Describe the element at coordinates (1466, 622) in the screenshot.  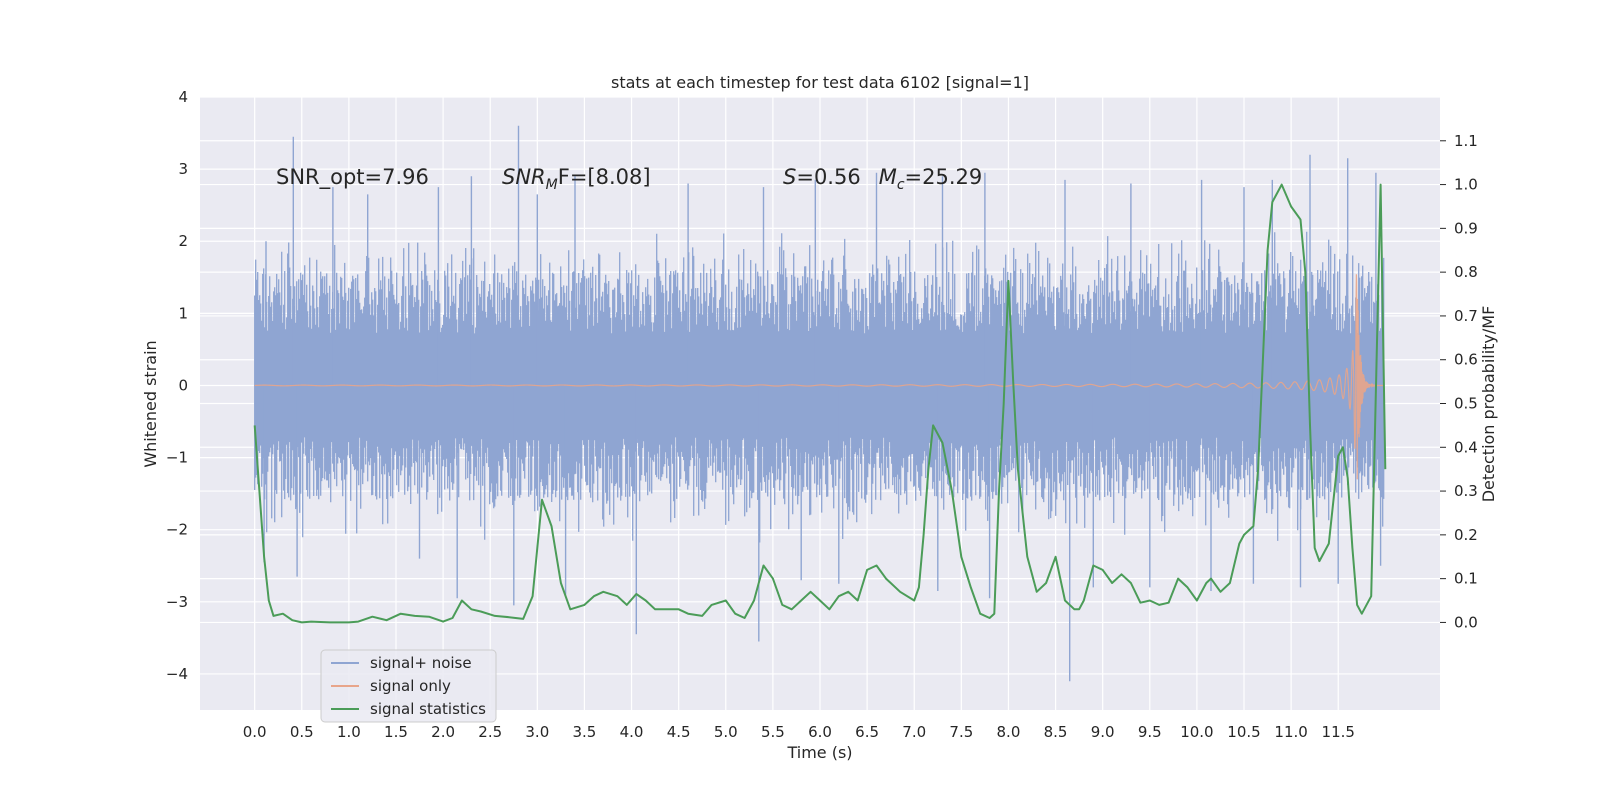
I see `right-y-tick-label: 0.0` at that location.